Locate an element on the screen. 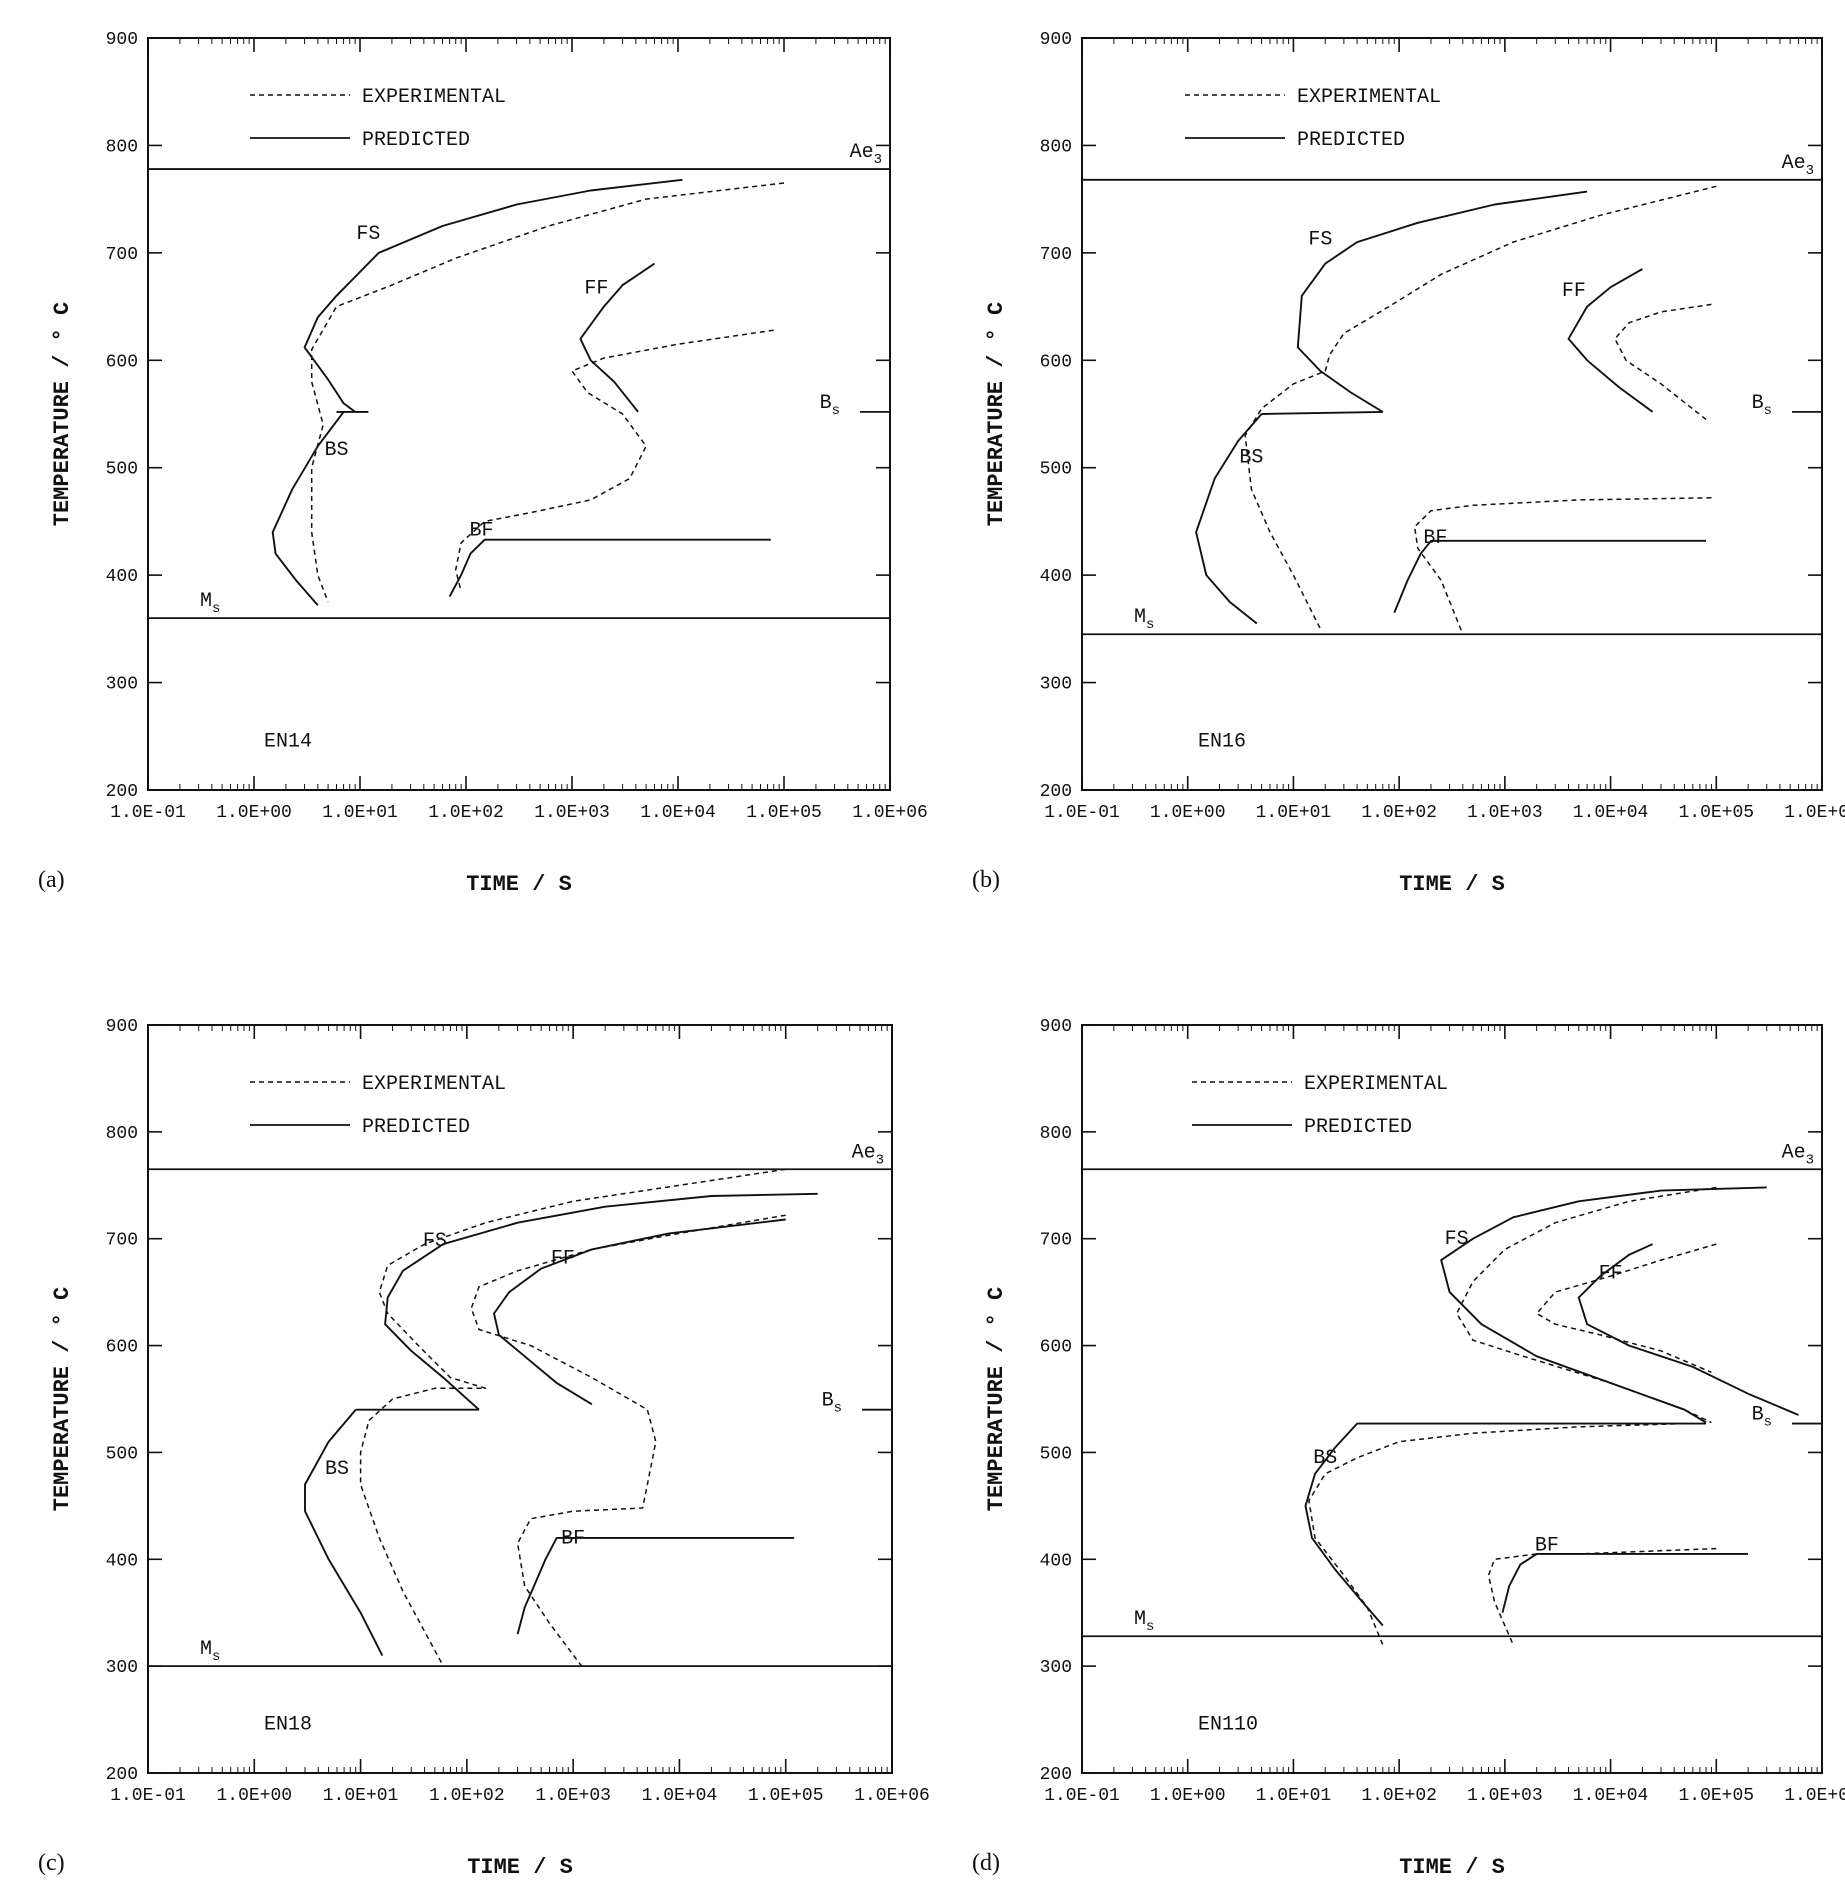  predicted-curve-bs is located at coordinates (1505, 1524).